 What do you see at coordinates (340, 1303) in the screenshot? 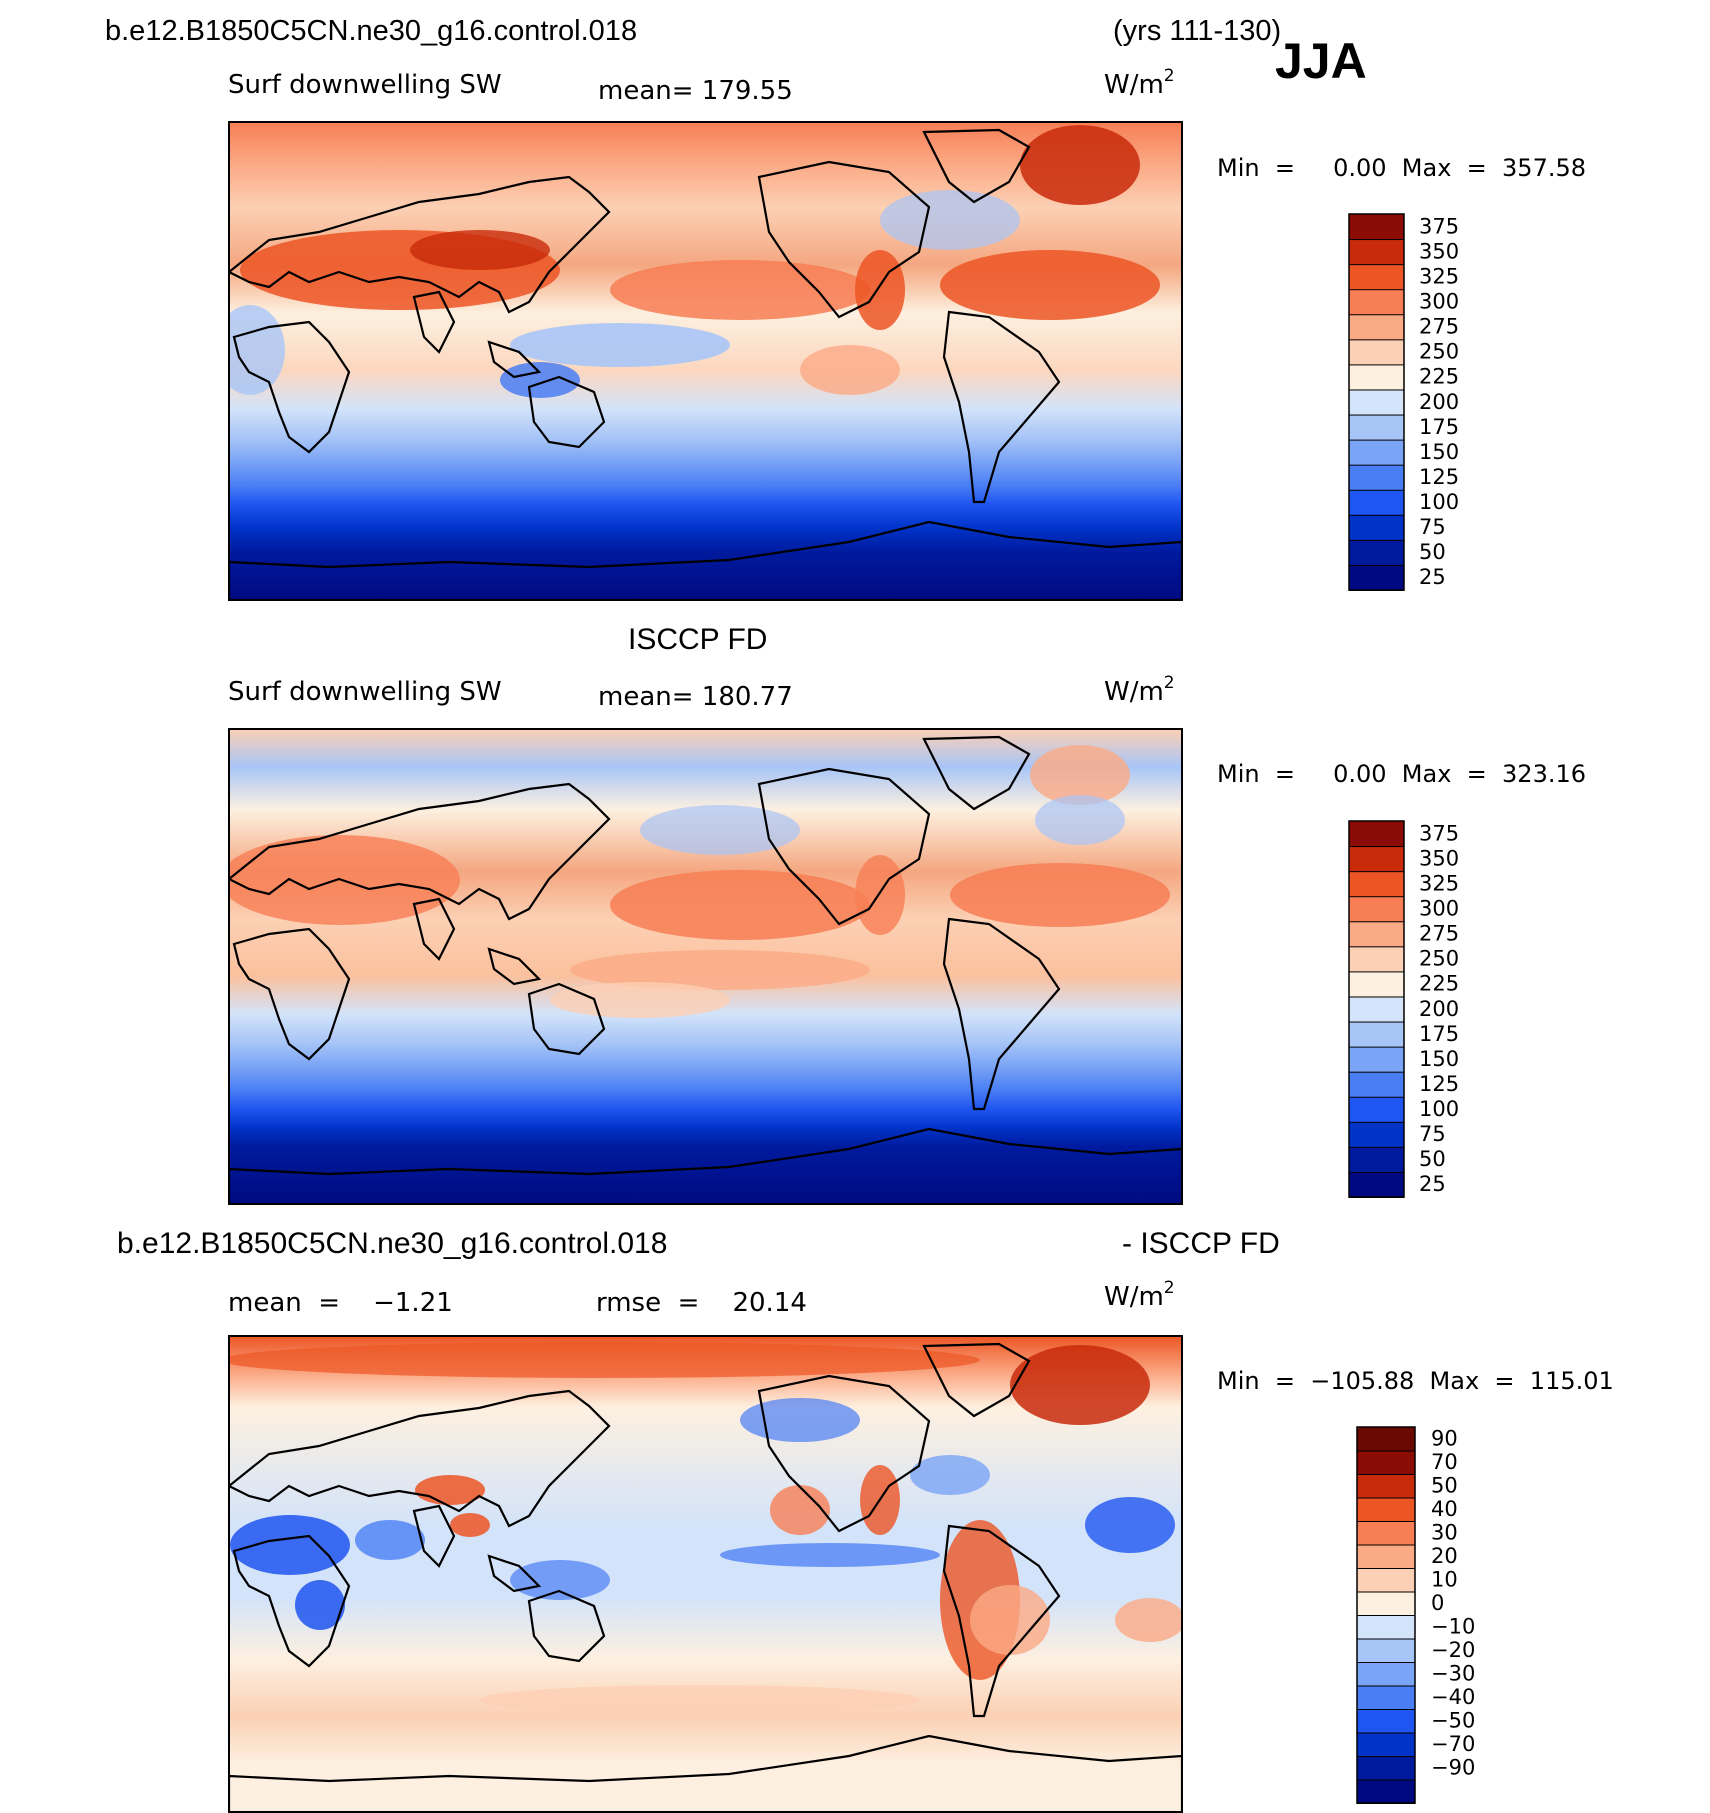
I see `panel-diff-mean: mean = −1.21` at bounding box center [340, 1303].